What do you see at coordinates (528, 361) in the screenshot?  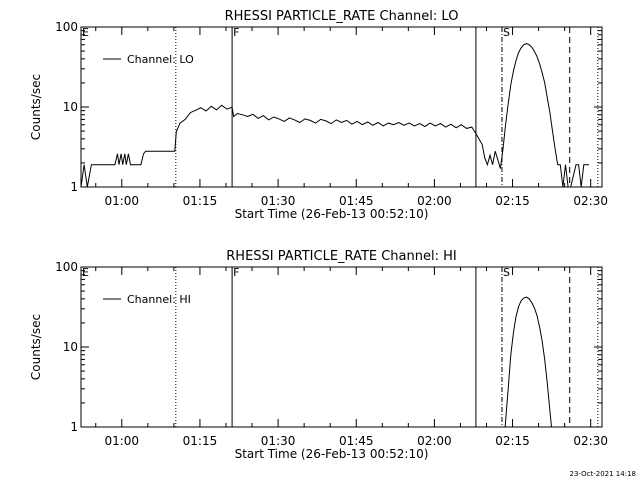 I see `series-line` at bounding box center [528, 361].